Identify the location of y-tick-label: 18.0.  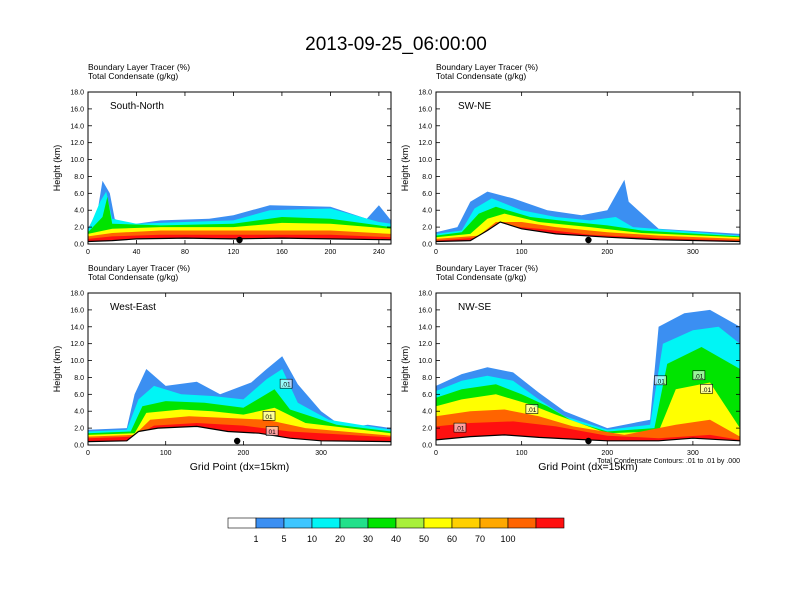
(425, 294).